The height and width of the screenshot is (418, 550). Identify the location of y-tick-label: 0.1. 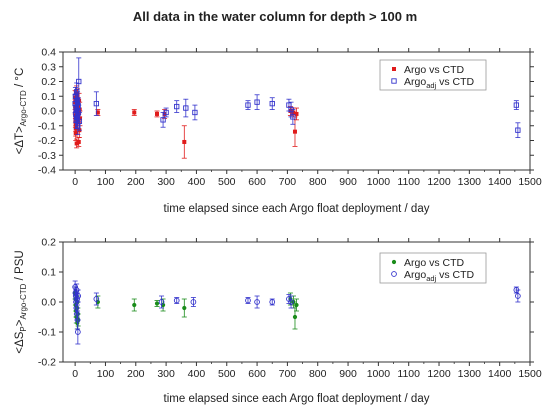
(48, 97).